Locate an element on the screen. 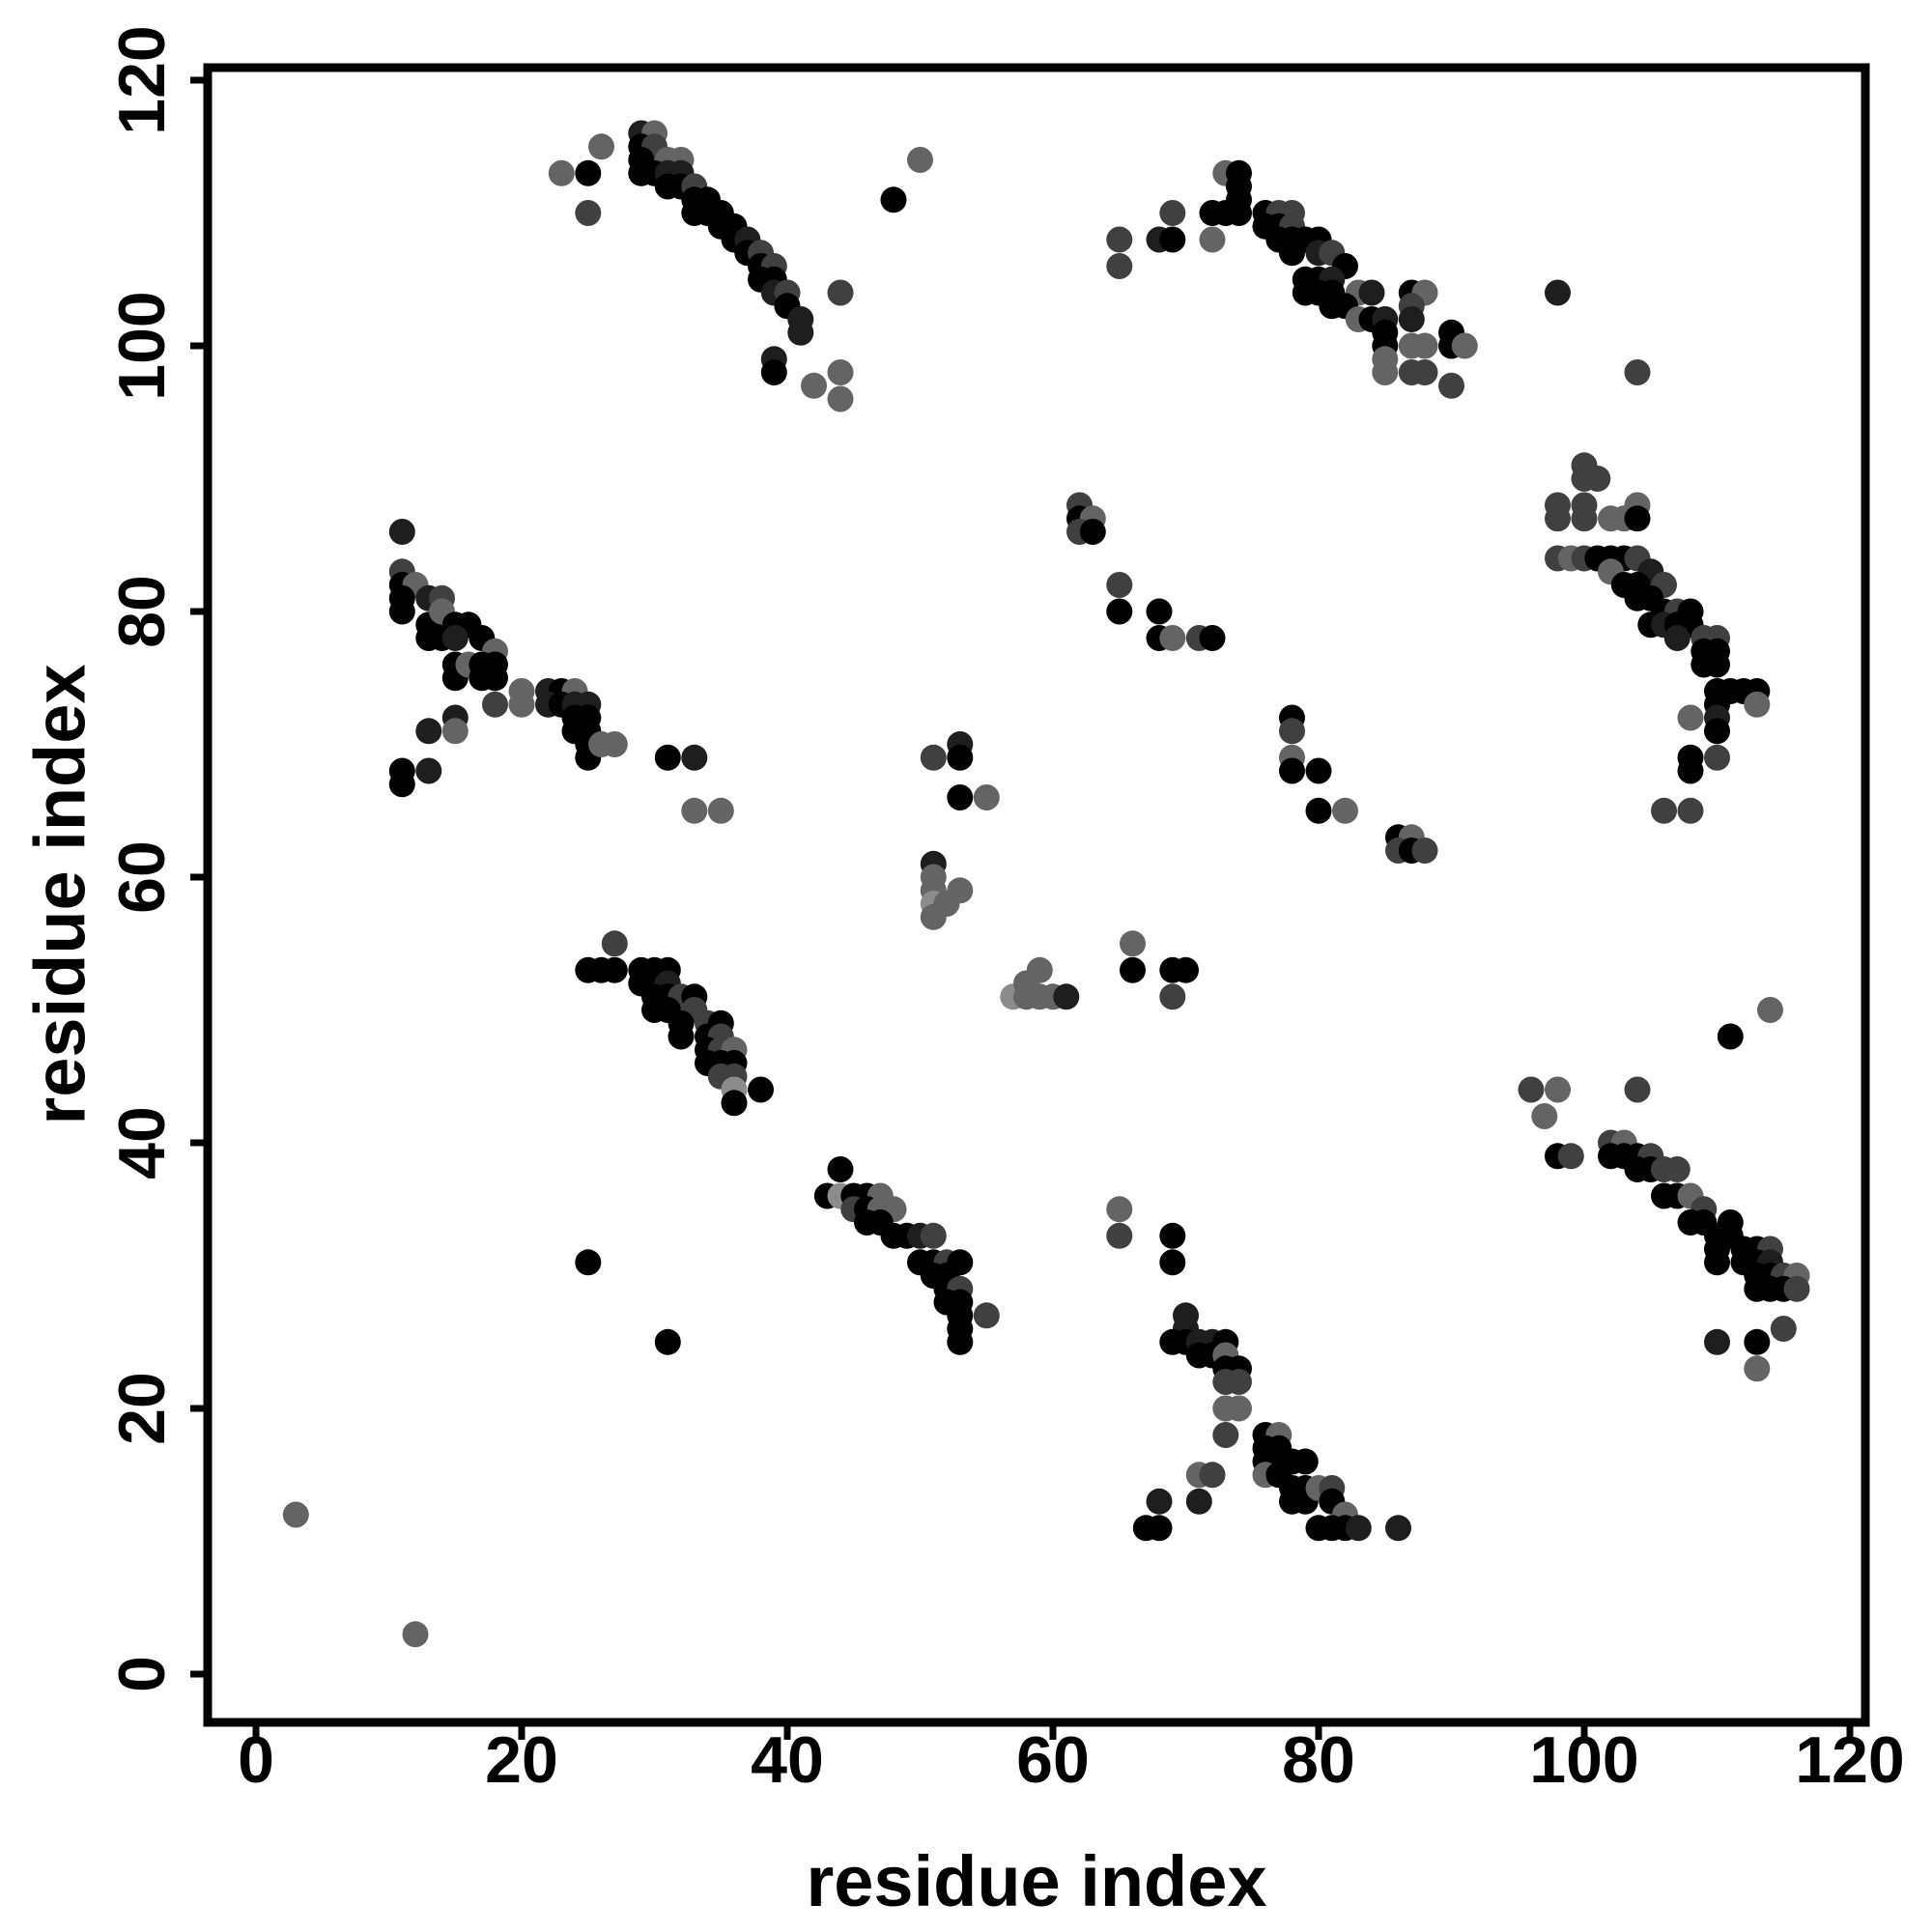 This screenshot has height=1932, width=1932. x-tick-label: 60 is located at coordinates (1053, 1760).